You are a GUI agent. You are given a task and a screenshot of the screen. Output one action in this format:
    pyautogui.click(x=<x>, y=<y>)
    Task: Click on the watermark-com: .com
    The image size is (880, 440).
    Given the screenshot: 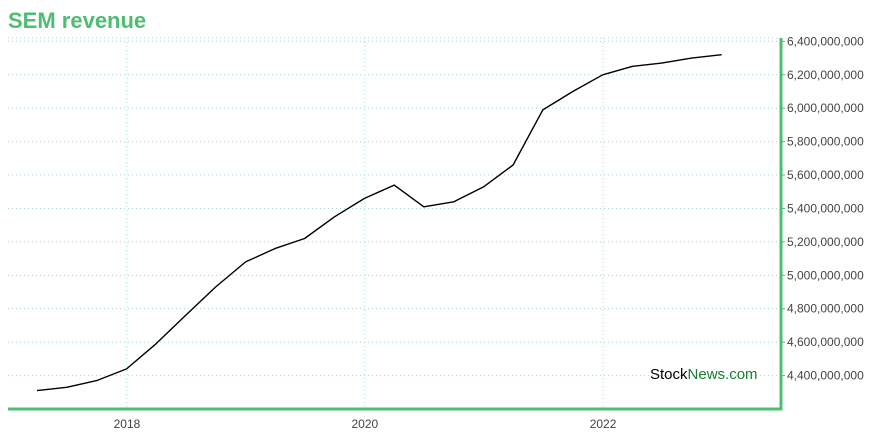 What is the action you would take?
    pyautogui.click(x=741, y=374)
    